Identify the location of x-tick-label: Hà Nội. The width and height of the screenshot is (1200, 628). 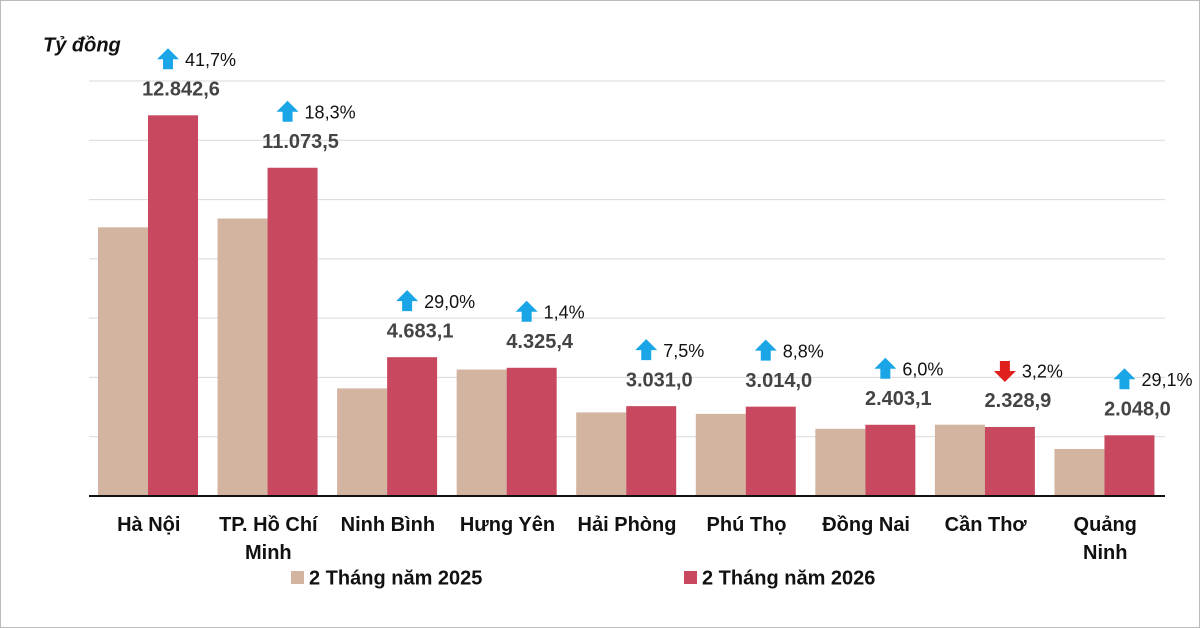
(149, 525).